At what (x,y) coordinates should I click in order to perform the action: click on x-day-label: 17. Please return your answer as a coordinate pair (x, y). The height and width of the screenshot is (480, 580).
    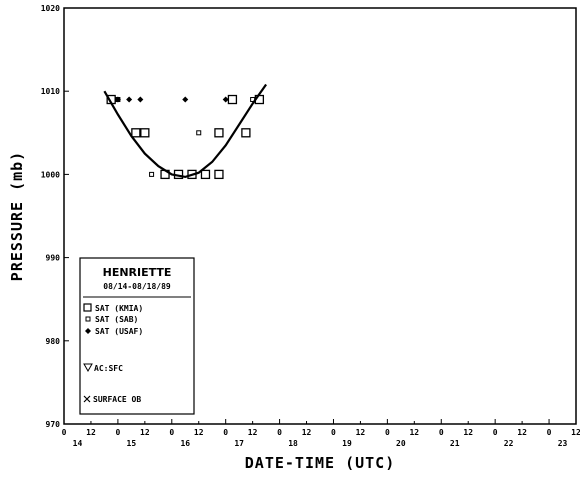
    Looking at the image, I should click on (239, 443).